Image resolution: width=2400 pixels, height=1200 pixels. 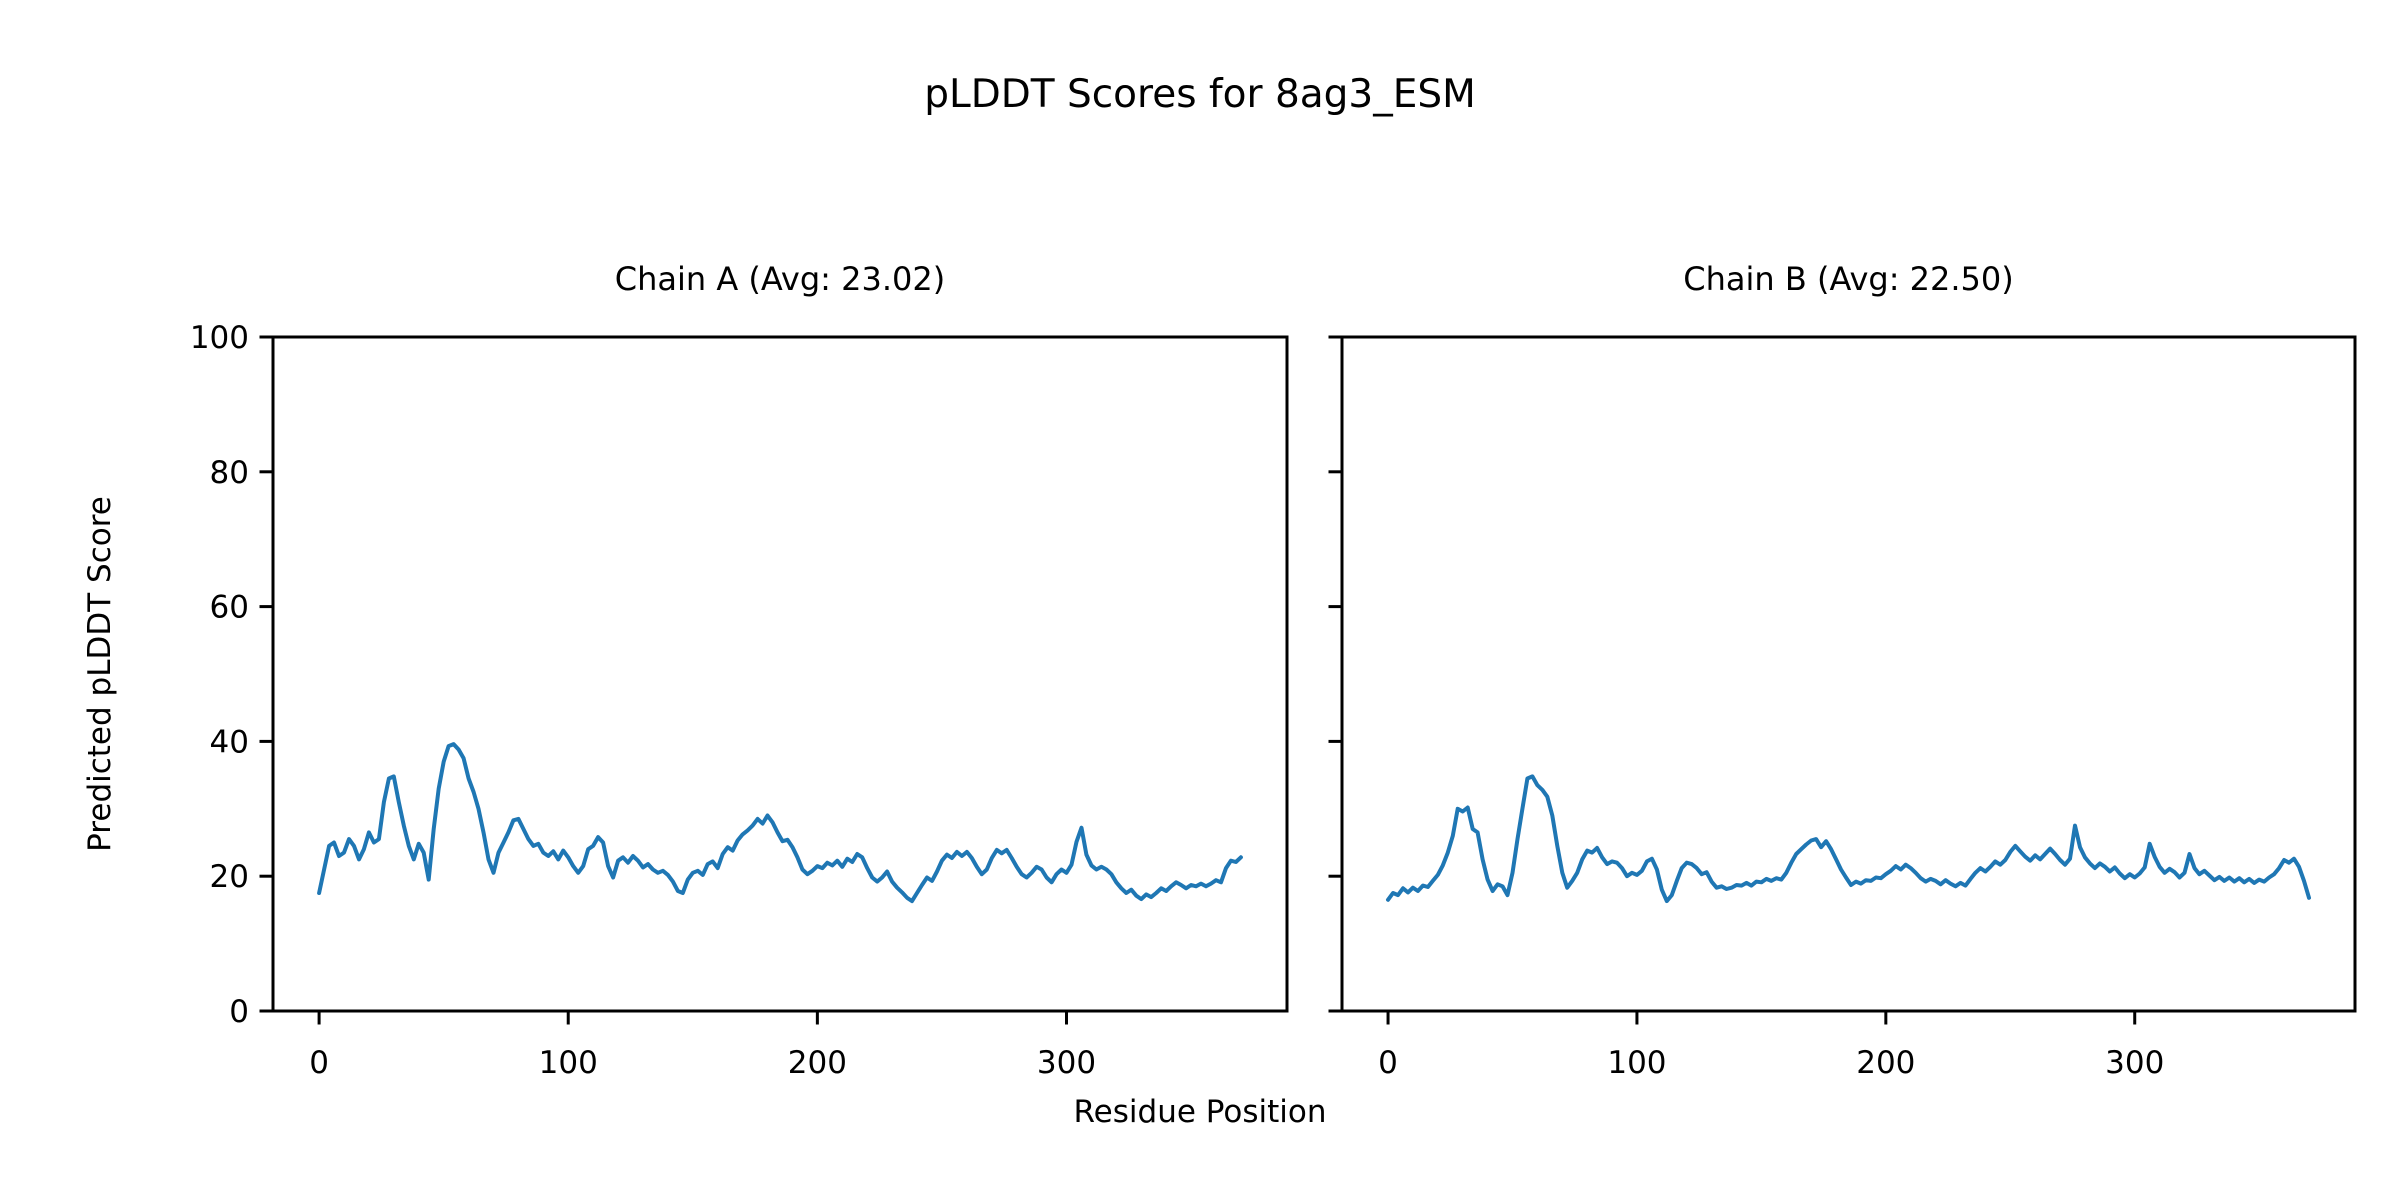 I want to click on x-tick-label-chain-b: 100, so click(x=1636, y=1063).